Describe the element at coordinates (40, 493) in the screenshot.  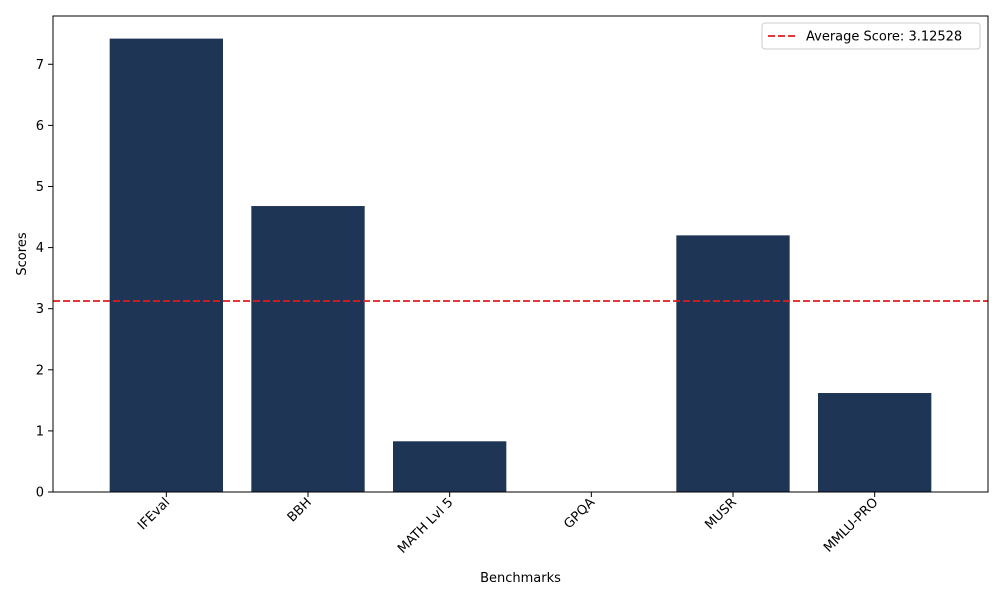
I see `y-tick-label: 0` at that location.